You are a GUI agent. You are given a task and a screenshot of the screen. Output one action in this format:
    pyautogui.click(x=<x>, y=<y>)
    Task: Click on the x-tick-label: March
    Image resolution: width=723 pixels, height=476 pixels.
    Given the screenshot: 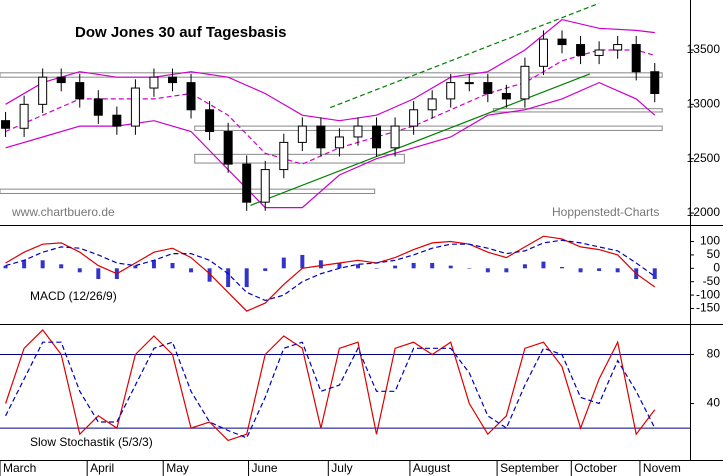 What is the action you would take?
    pyautogui.click(x=19, y=468)
    